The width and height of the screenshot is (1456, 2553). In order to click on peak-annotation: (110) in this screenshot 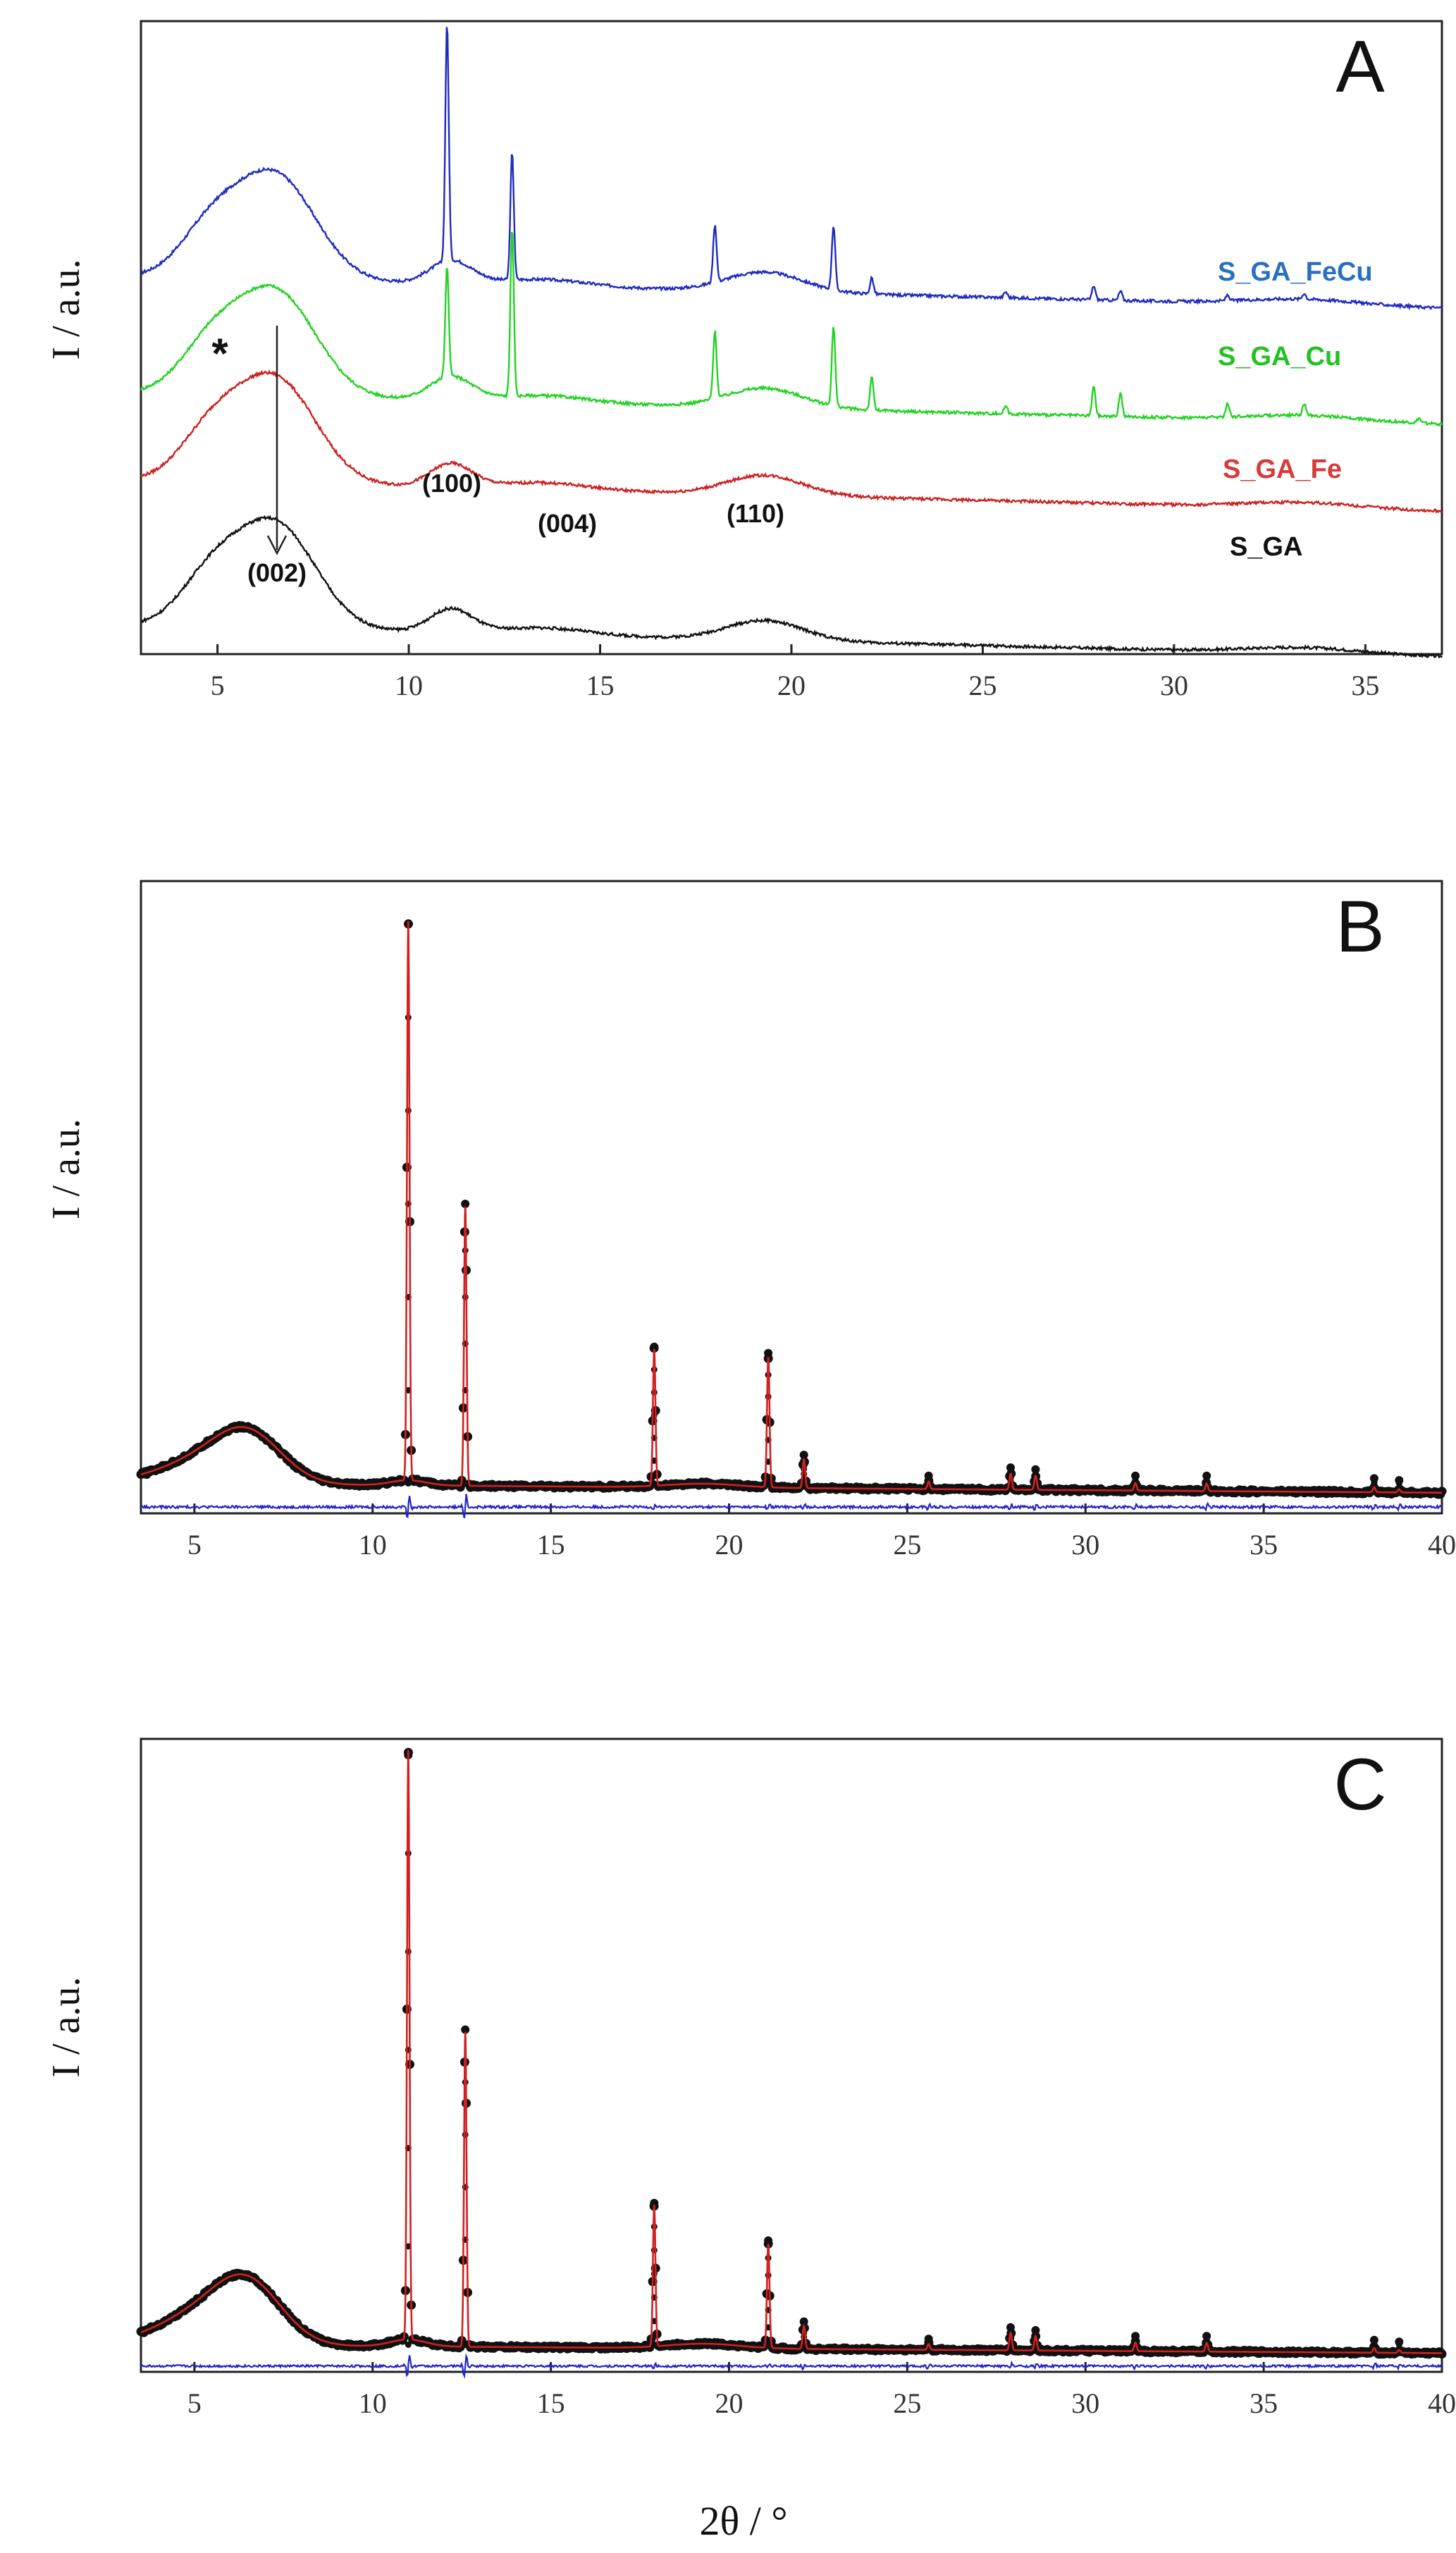, I will do `click(756, 513)`.